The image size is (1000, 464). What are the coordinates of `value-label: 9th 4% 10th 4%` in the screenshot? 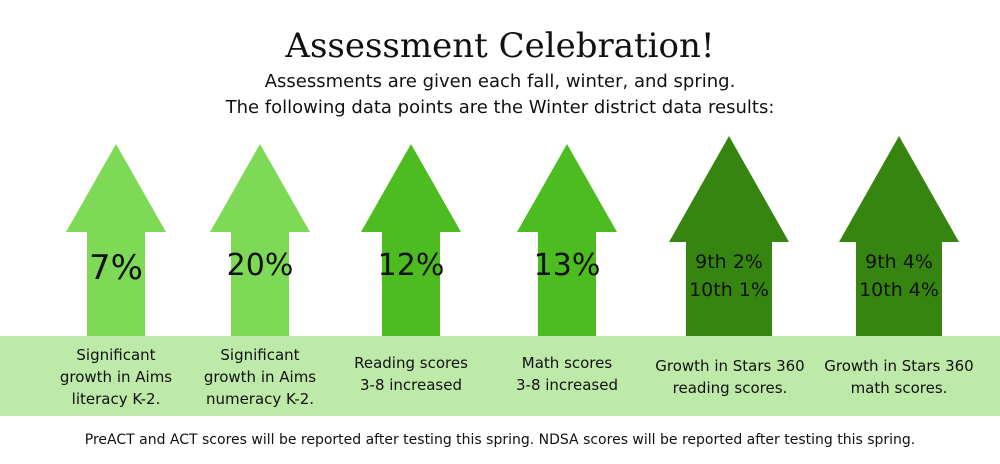 It's located at (899, 276).